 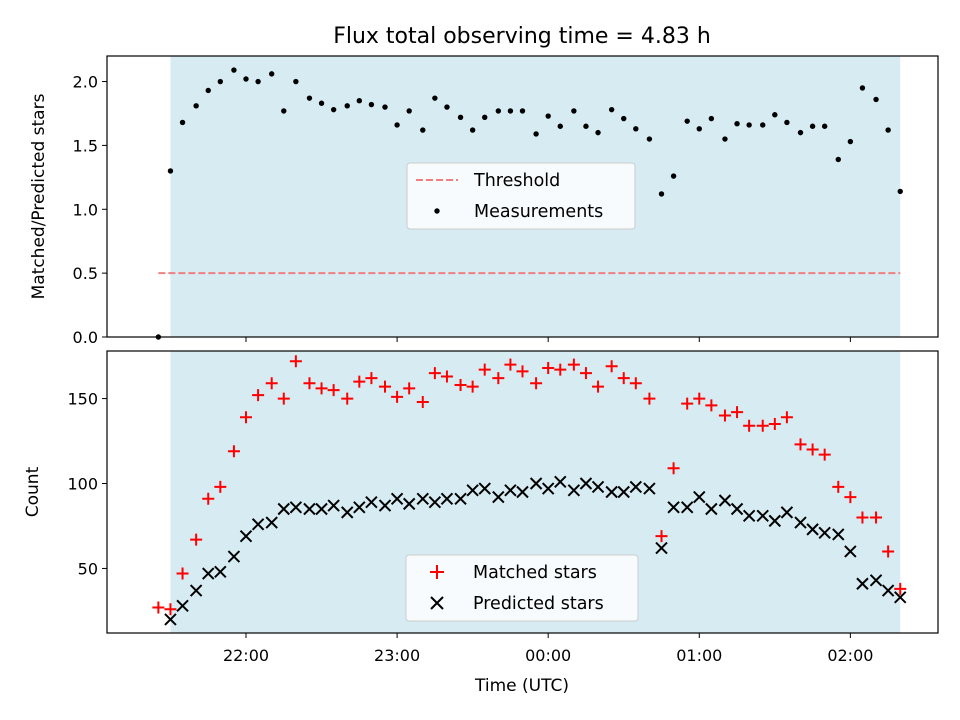 I want to click on bottom-y-tick-label: 50, so click(x=88, y=568).